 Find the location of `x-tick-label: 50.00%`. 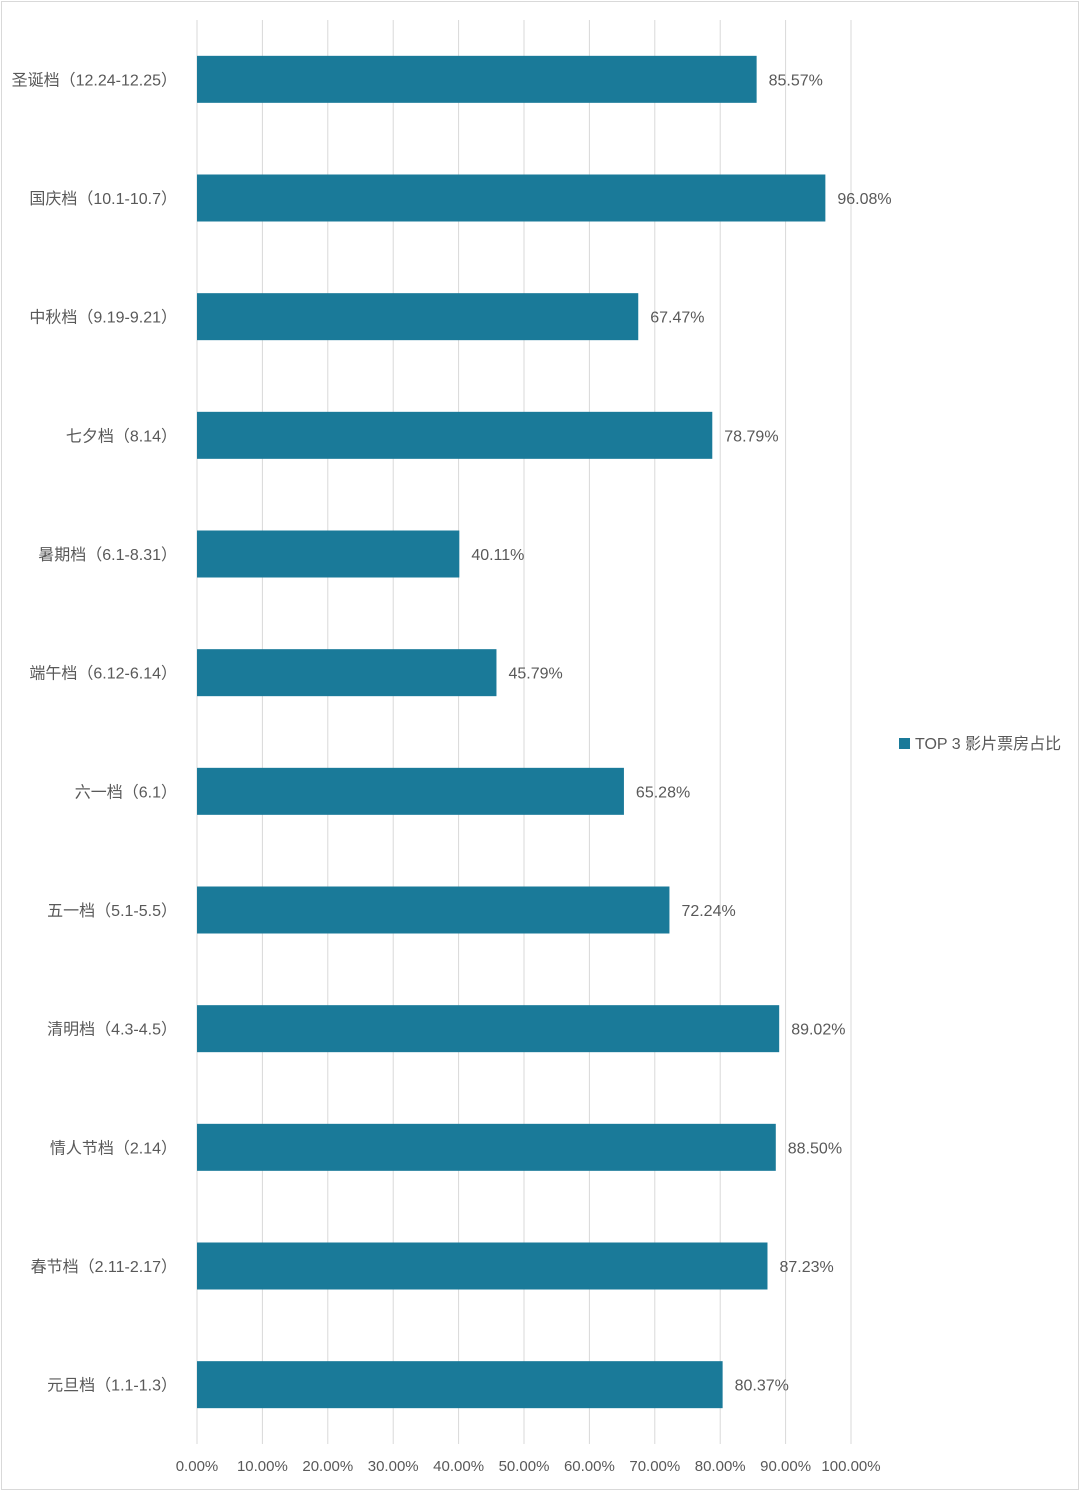

x-tick-label: 50.00% is located at coordinates (524, 1466).